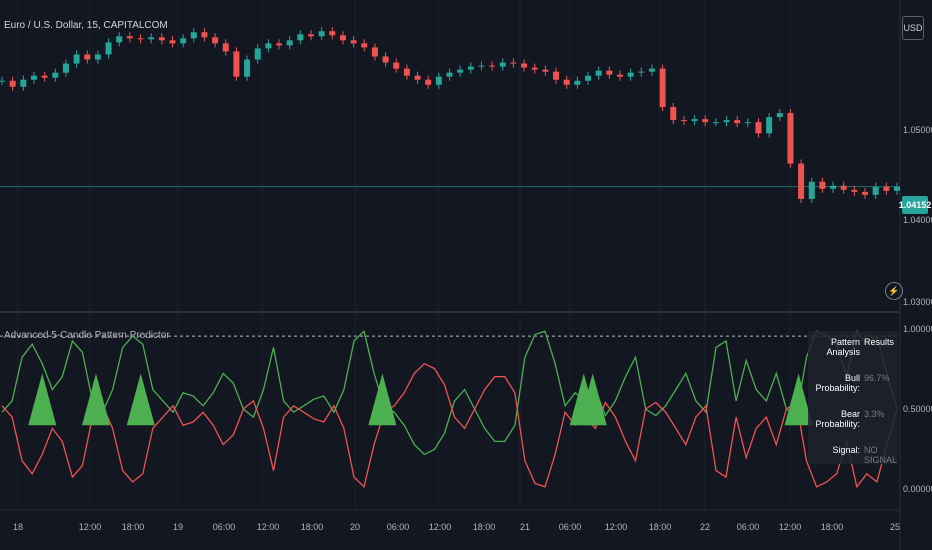 Image resolution: width=932 pixels, height=550 pixels. Describe the element at coordinates (915, 205) in the screenshot. I see `last-price-badge: 1.04152` at that location.